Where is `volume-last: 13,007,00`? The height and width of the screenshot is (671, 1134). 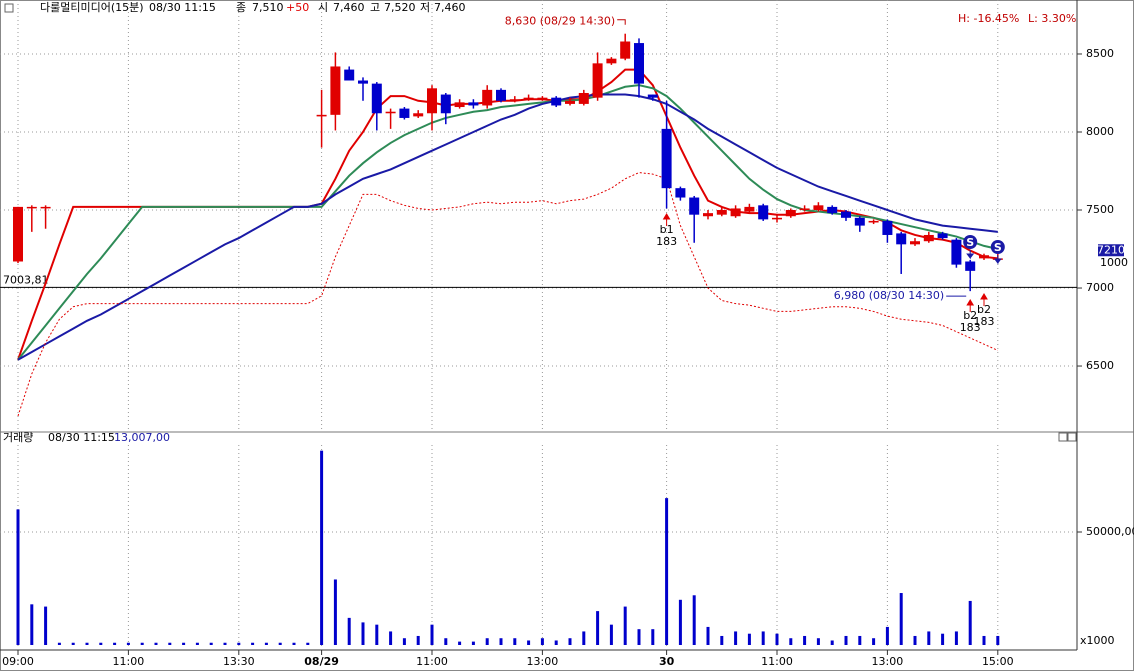
volume-last: 13,007,00 is located at coordinates (142, 437).